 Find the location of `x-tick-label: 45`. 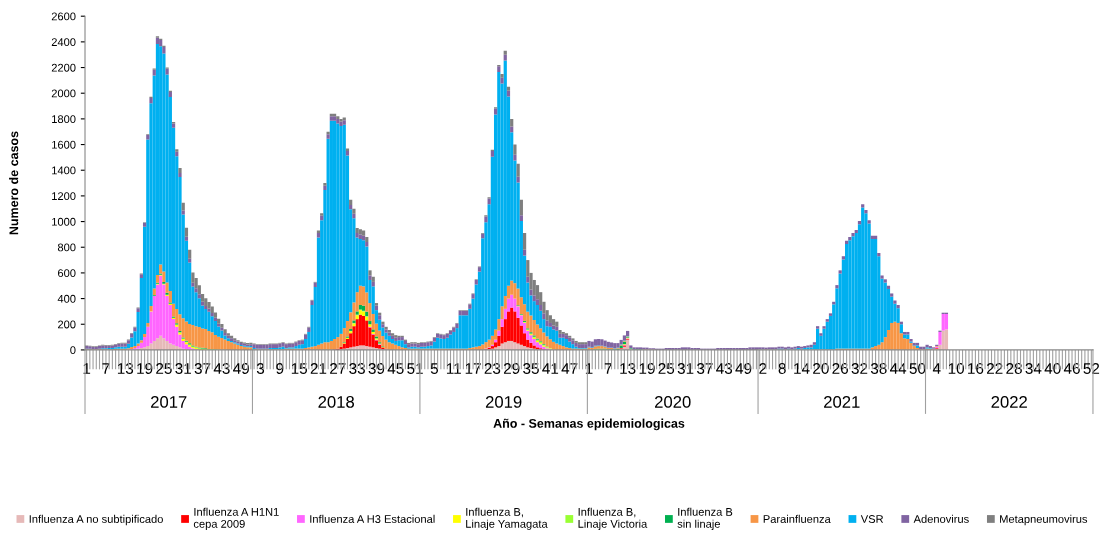

x-tick-label: 45 is located at coordinates (395, 368).